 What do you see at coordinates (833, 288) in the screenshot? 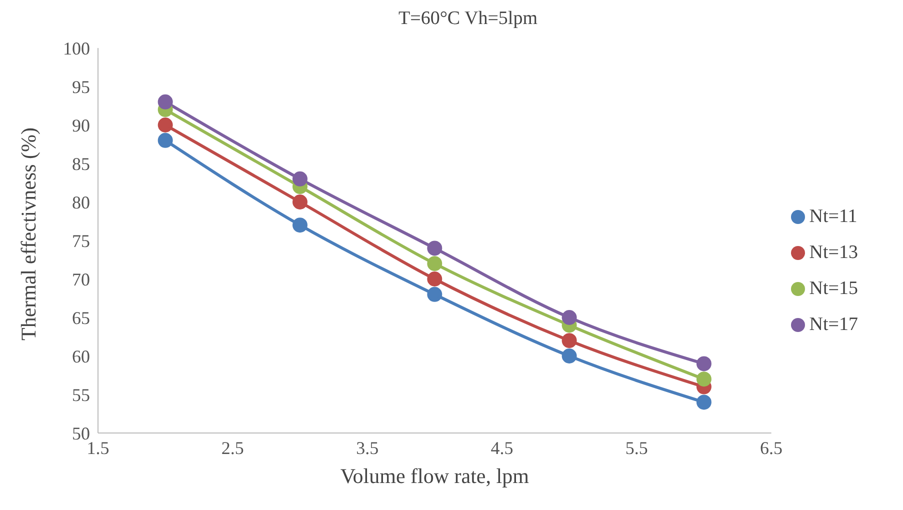
I see `legend-label: Nt=15` at bounding box center [833, 288].